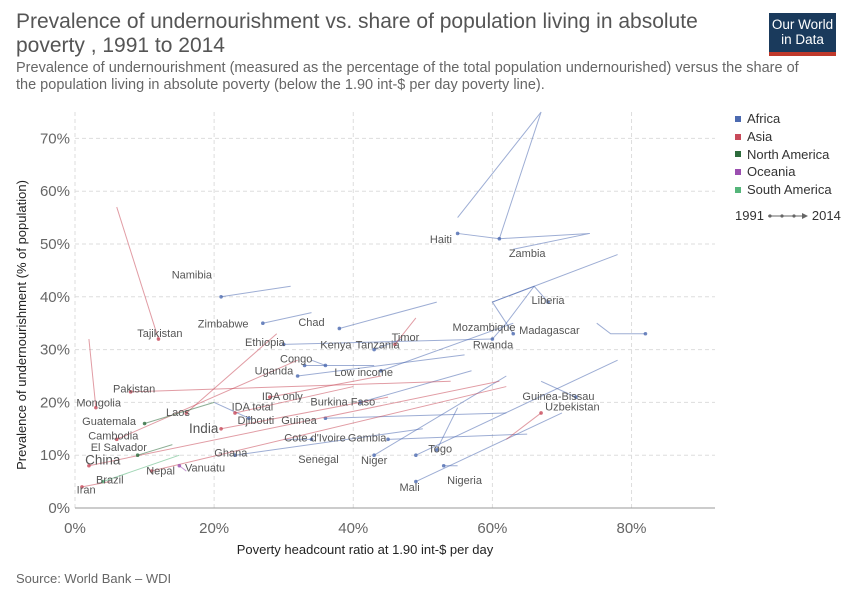  Describe the element at coordinates (489, 447) in the screenshot. I see `series-line-mali` at that location.